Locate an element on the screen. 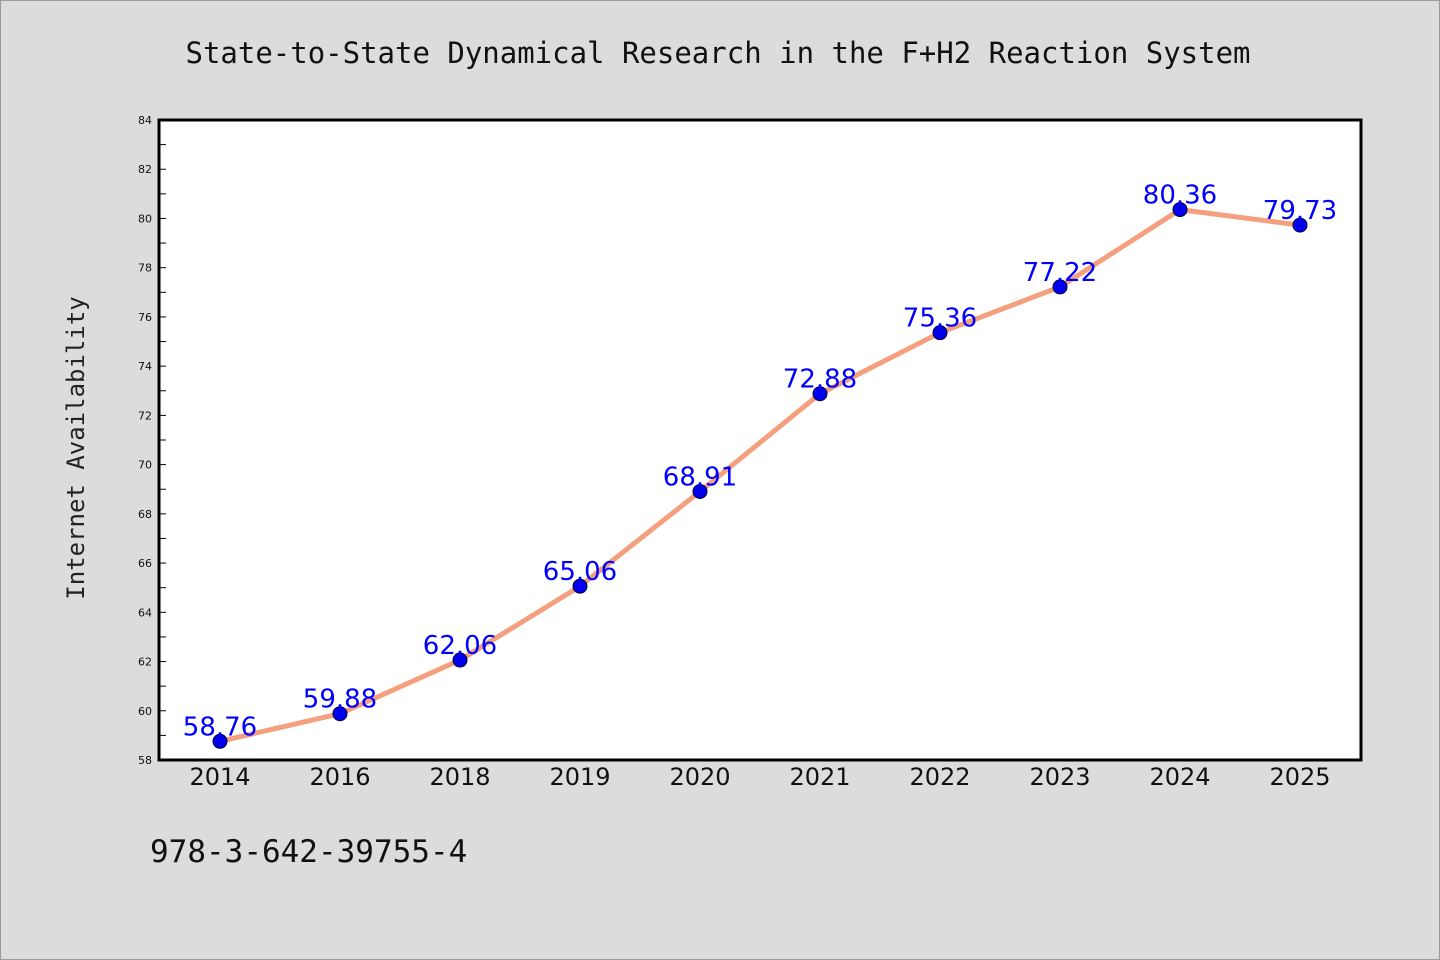 The width and height of the screenshot is (1440, 960). y-tick-label: 76 is located at coordinates (145, 317).